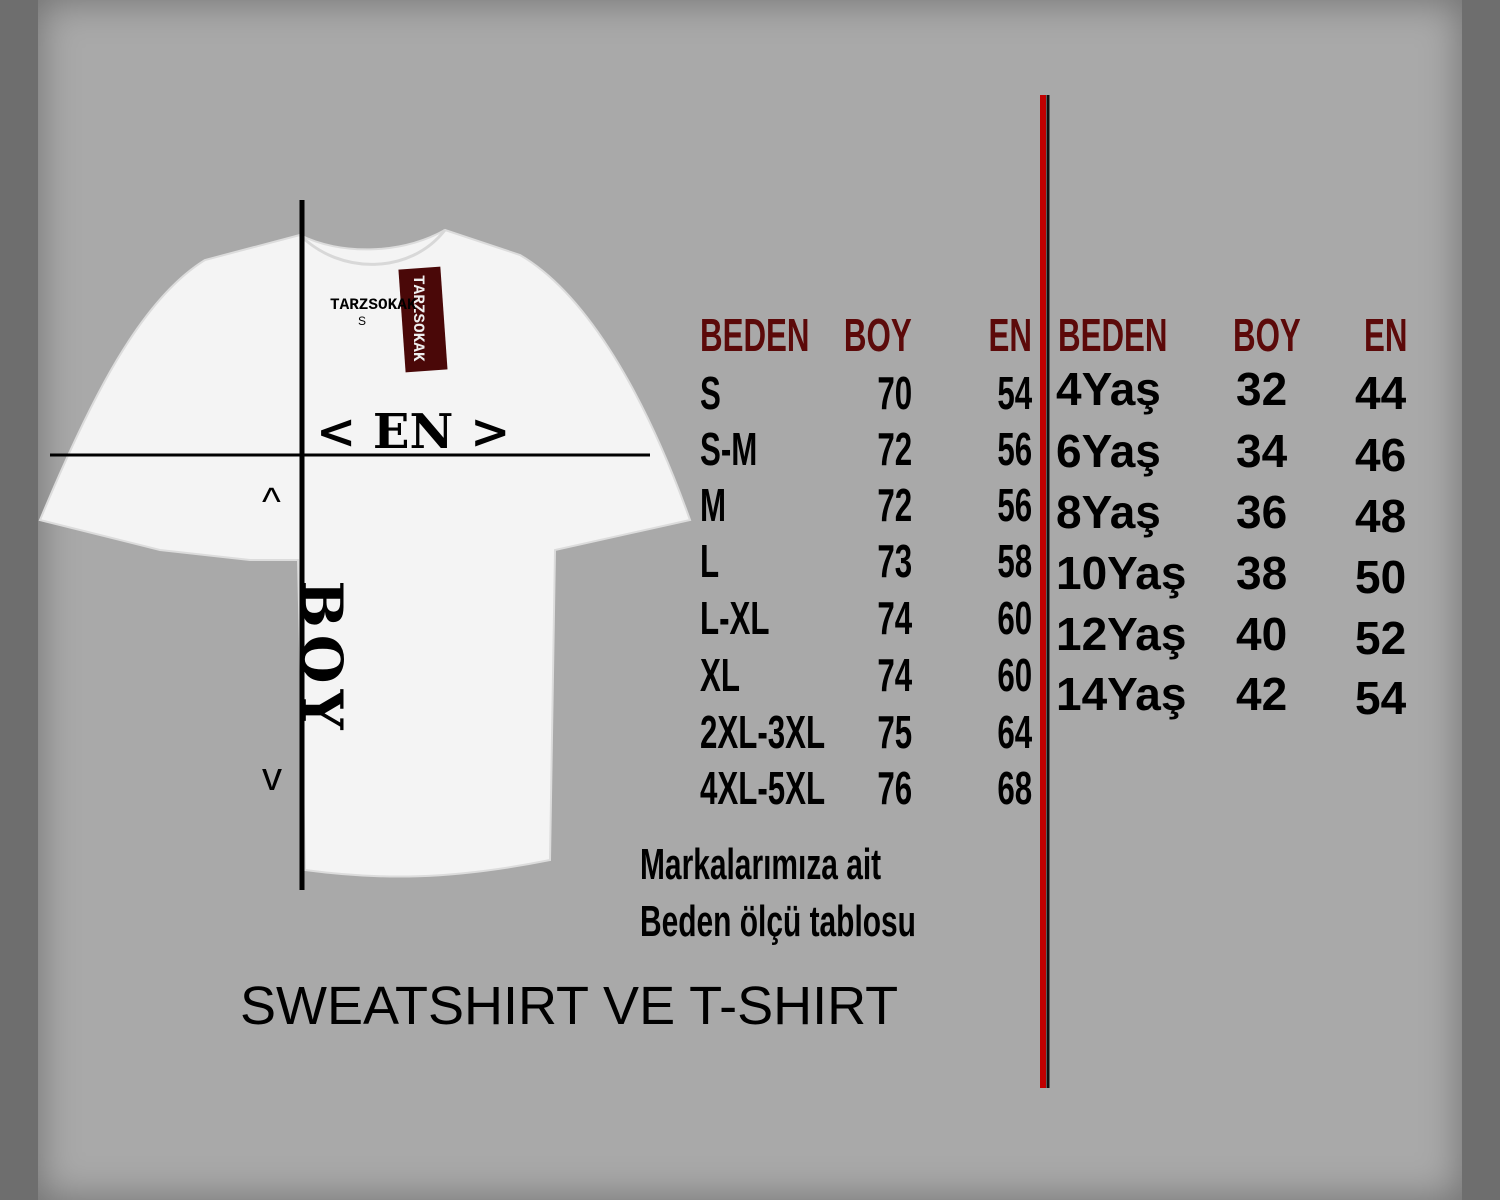  Describe the element at coordinates (1014, 732) in the screenshot. I see `en-cell: 64` at that location.